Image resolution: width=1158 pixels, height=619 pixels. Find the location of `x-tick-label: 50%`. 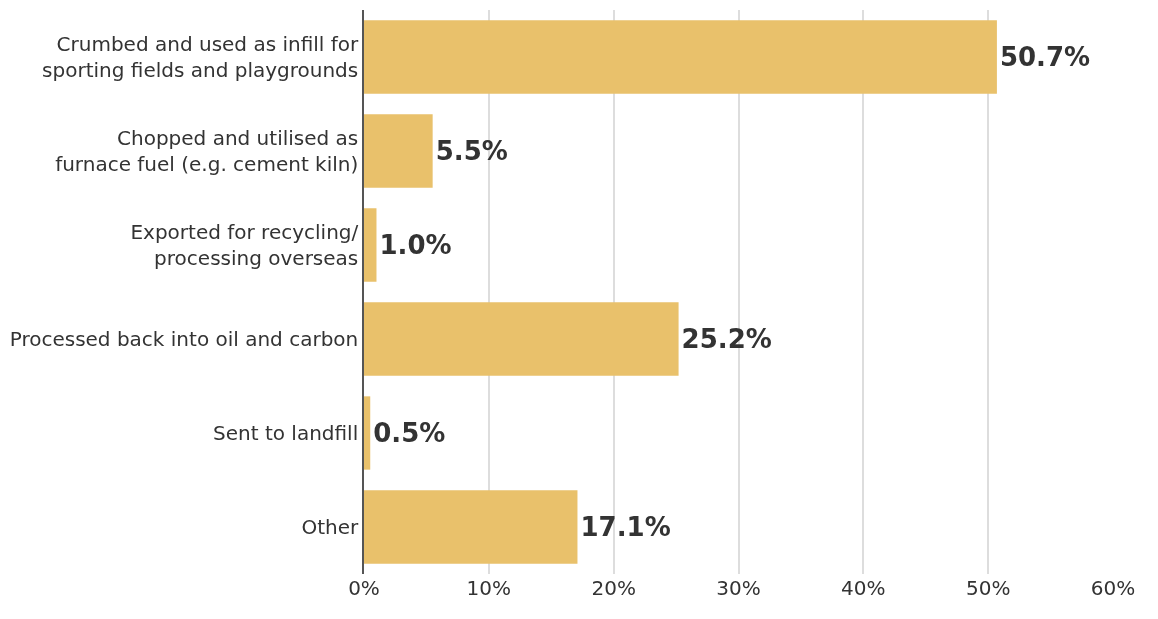

x-tick-label: 50% is located at coordinates (988, 588).